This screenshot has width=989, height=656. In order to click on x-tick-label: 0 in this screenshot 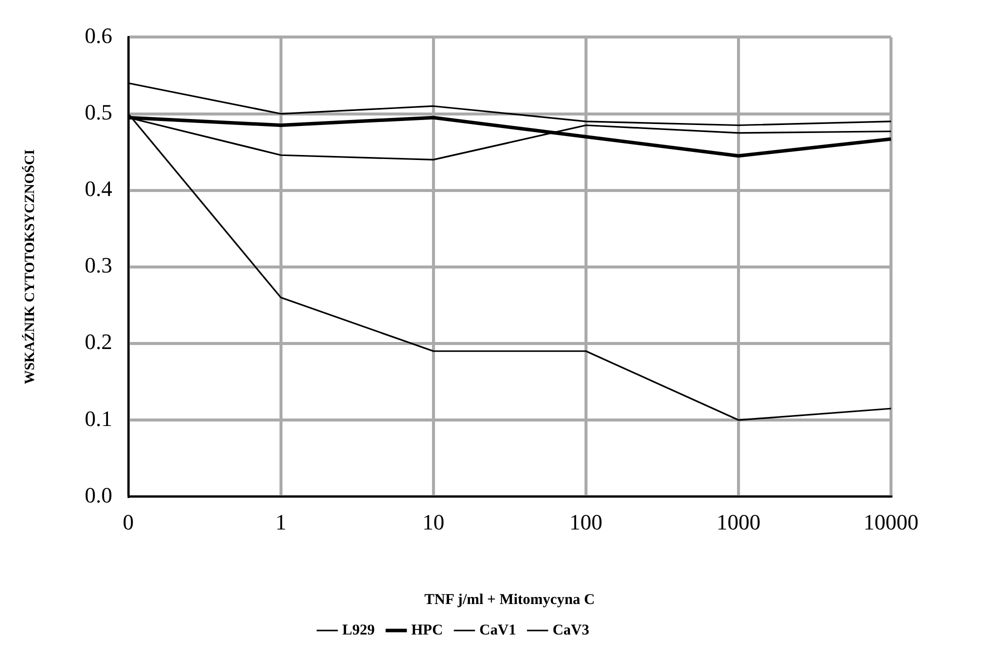, I will do `click(128, 522)`.